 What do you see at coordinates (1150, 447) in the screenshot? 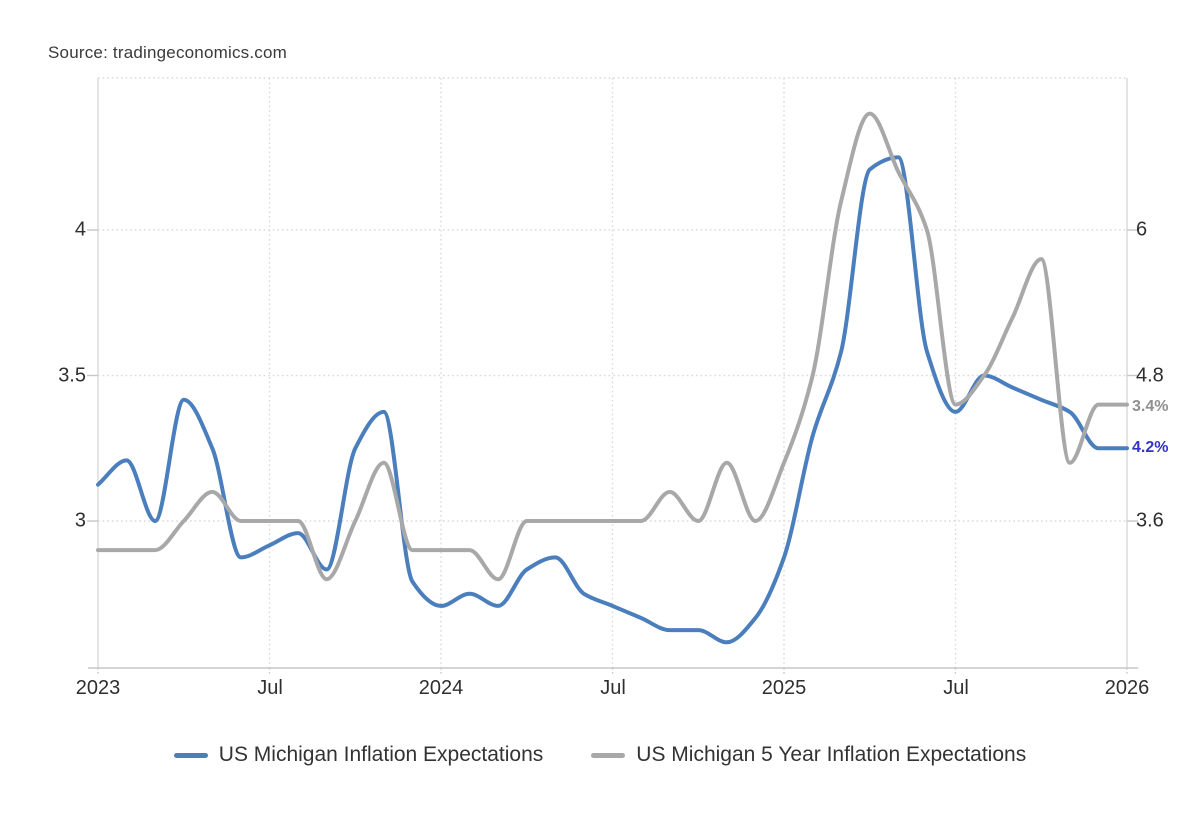
I see `blue-series-last-value-badge: 4.2%` at bounding box center [1150, 447].